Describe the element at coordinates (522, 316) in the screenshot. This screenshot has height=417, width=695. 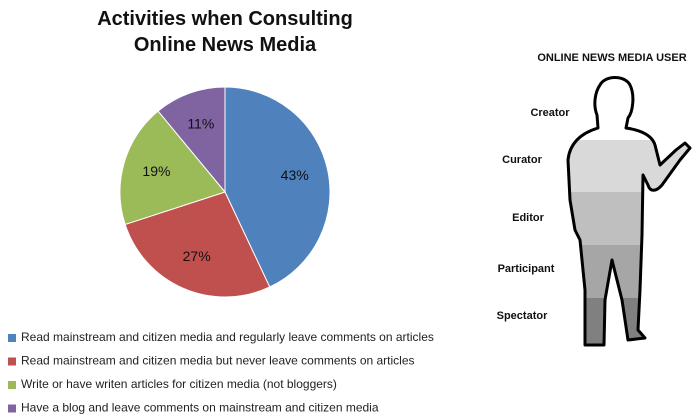
I see `level-label: Spectator` at that location.